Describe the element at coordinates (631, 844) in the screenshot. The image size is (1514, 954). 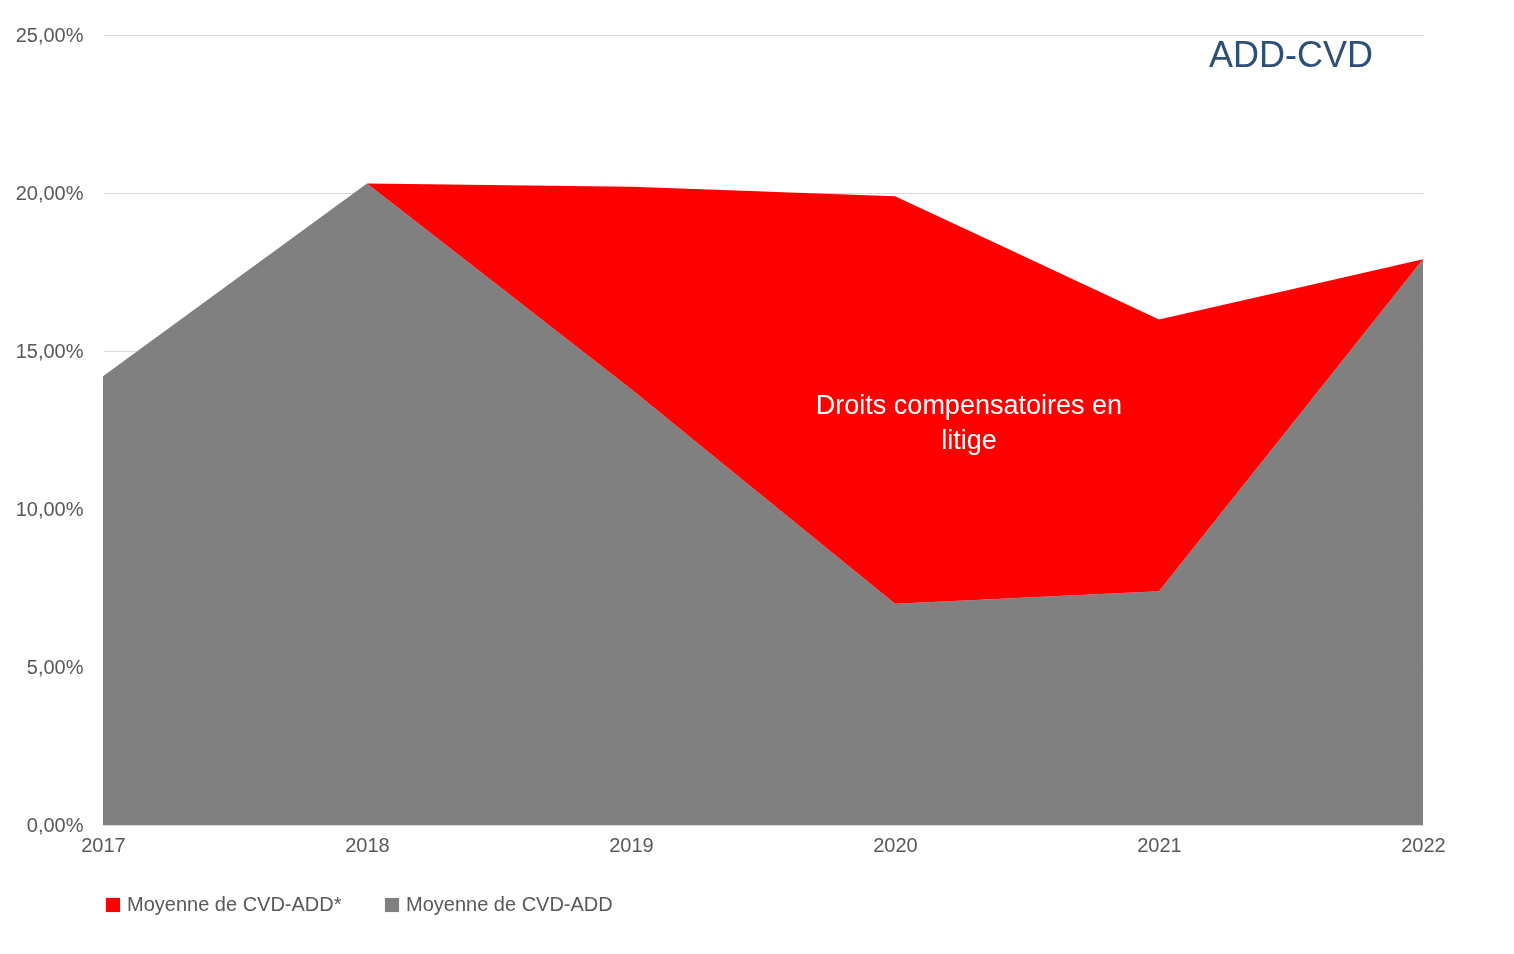
I see `x-tick-label: 2019` at that location.